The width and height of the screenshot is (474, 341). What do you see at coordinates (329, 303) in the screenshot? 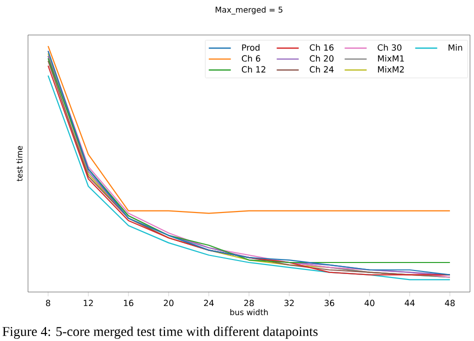
I see `x-tick-label: 36` at bounding box center [329, 303].